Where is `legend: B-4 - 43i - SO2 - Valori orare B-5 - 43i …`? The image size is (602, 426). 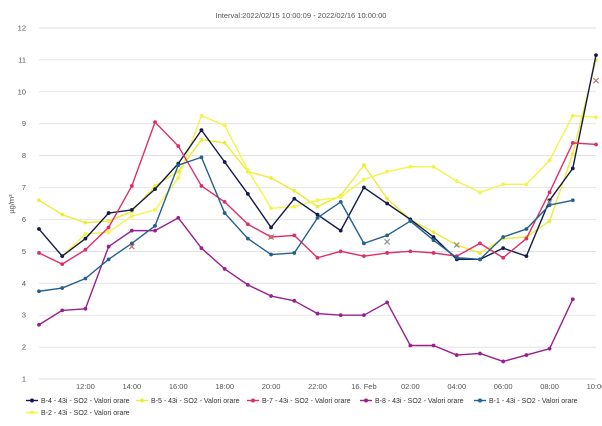 legend: B-4 - 43i - SO2 - Valori orare B-5 - 43i … is located at coordinates (302, 407).